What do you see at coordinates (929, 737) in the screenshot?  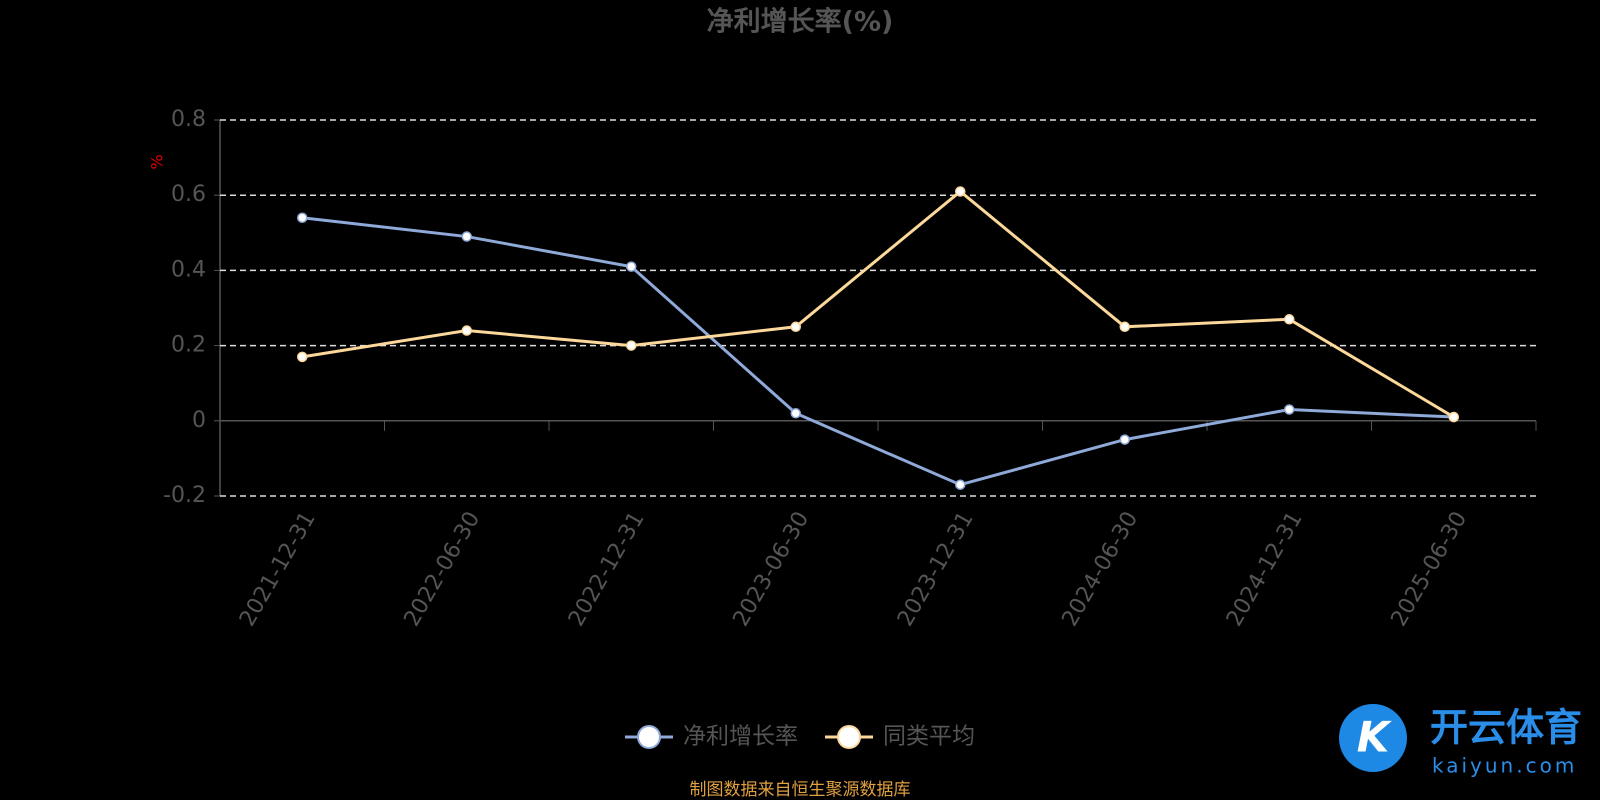 I see `legend-label: 同类平均` at bounding box center [929, 737].